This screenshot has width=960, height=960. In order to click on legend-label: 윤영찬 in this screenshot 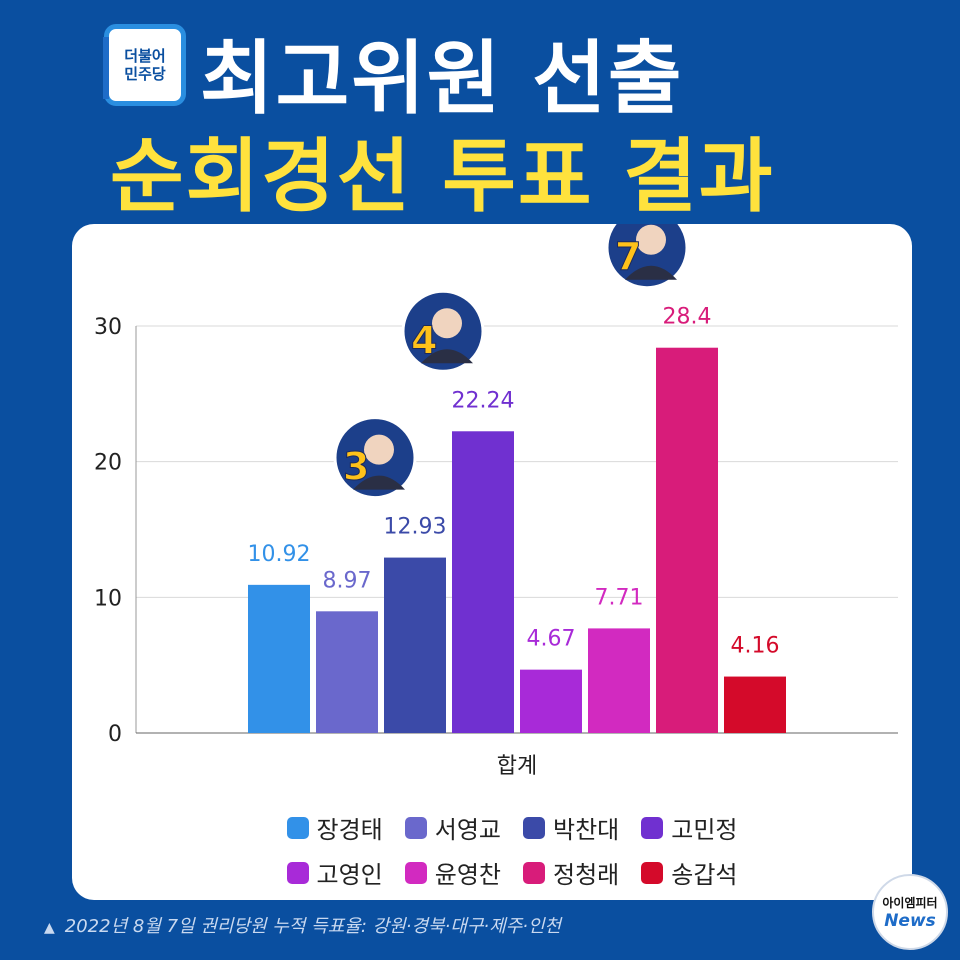, I will do `click(467, 875)`.